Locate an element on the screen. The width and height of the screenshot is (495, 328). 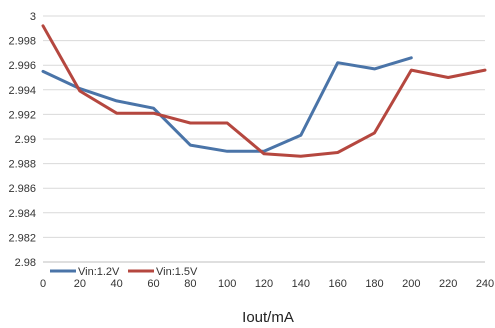
x-tick-label: 200 is located at coordinates (411, 284).